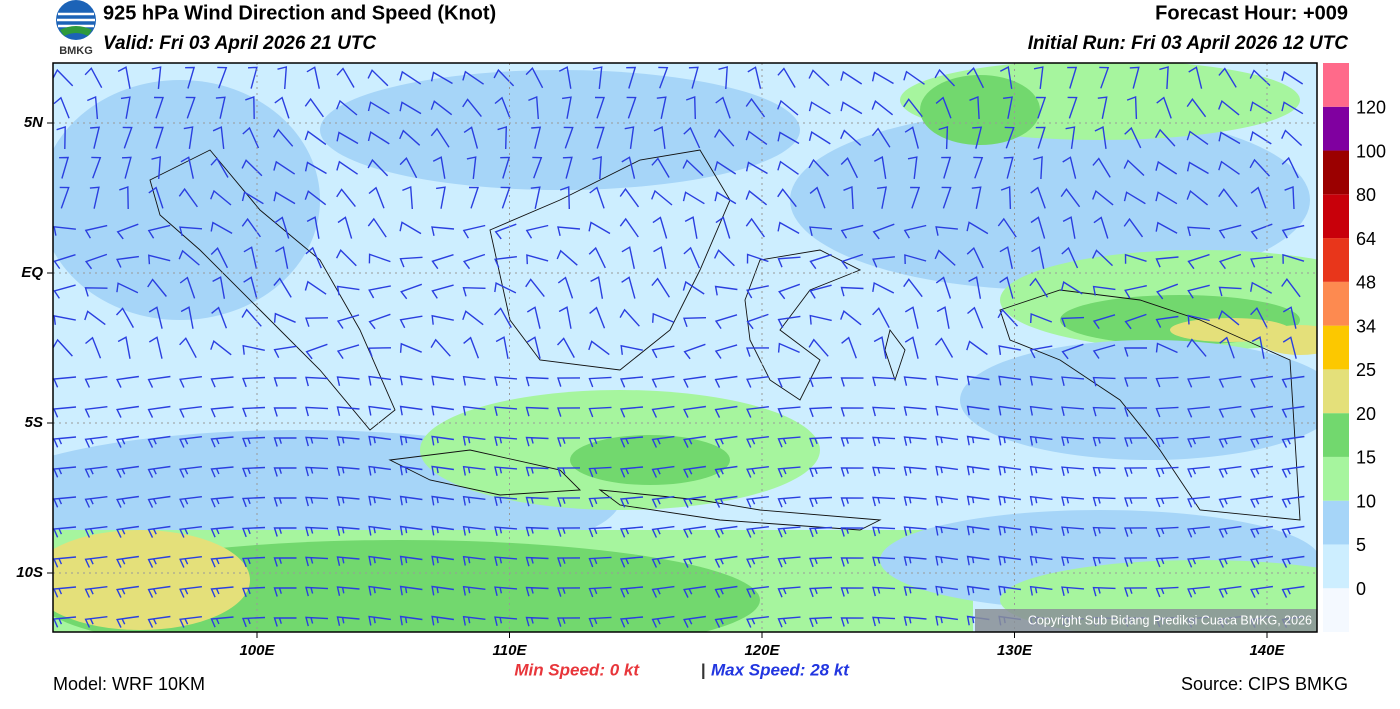 Image resolution: width=1400 pixels, height=709 pixels. Describe the element at coordinates (1366, 195) in the screenshot. I see `colorbar-label: 80` at that location.